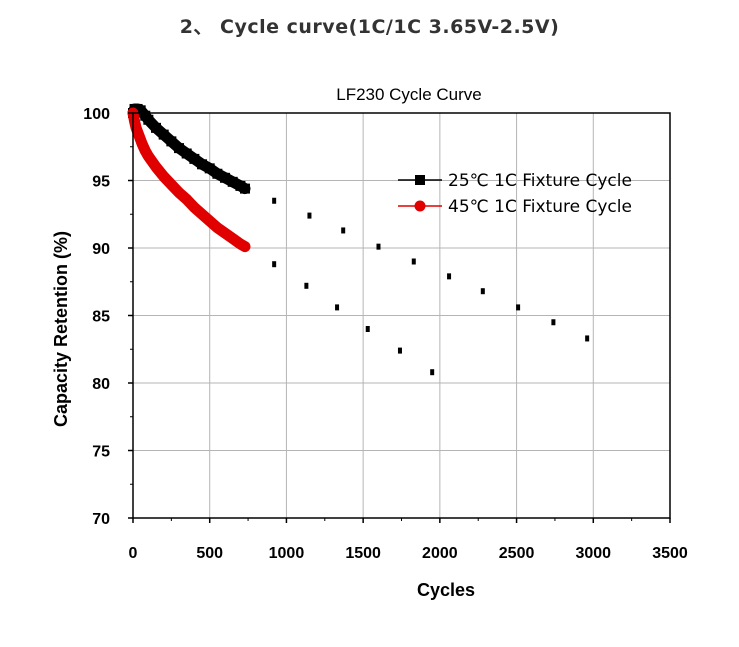 The width and height of the screenshot is (739, 647). What do you see at coordinates (670, 553) in the screenshot?
I see `x-tick-label: 3500` at bounding box center [670, 553].